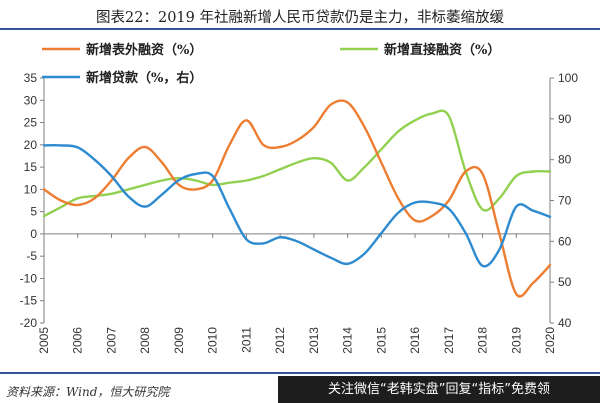 The image size is (600, 403). What do you see at coordinates (145, 340) in the screenshot?
I see `x-tick-label: 2008` at bounding box center [145, 340].